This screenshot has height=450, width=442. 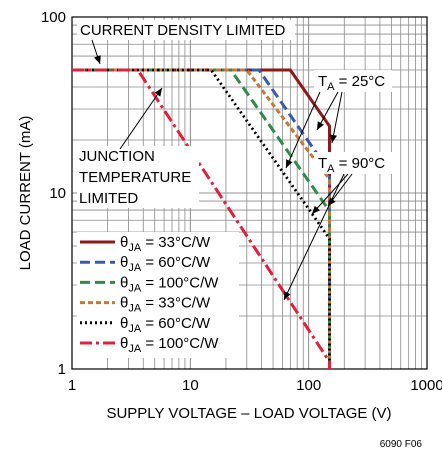 What do you see at coordinates (158, 92) in the screenshot?
I see `arrow-junction-head` at bounding box center [158, 92].